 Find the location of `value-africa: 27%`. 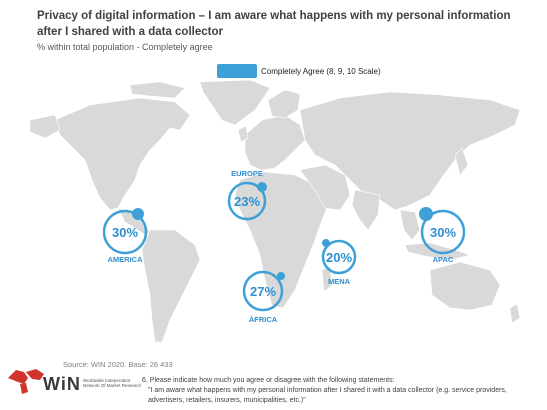

value-africa: 27% is located at coordinates (263, 291).